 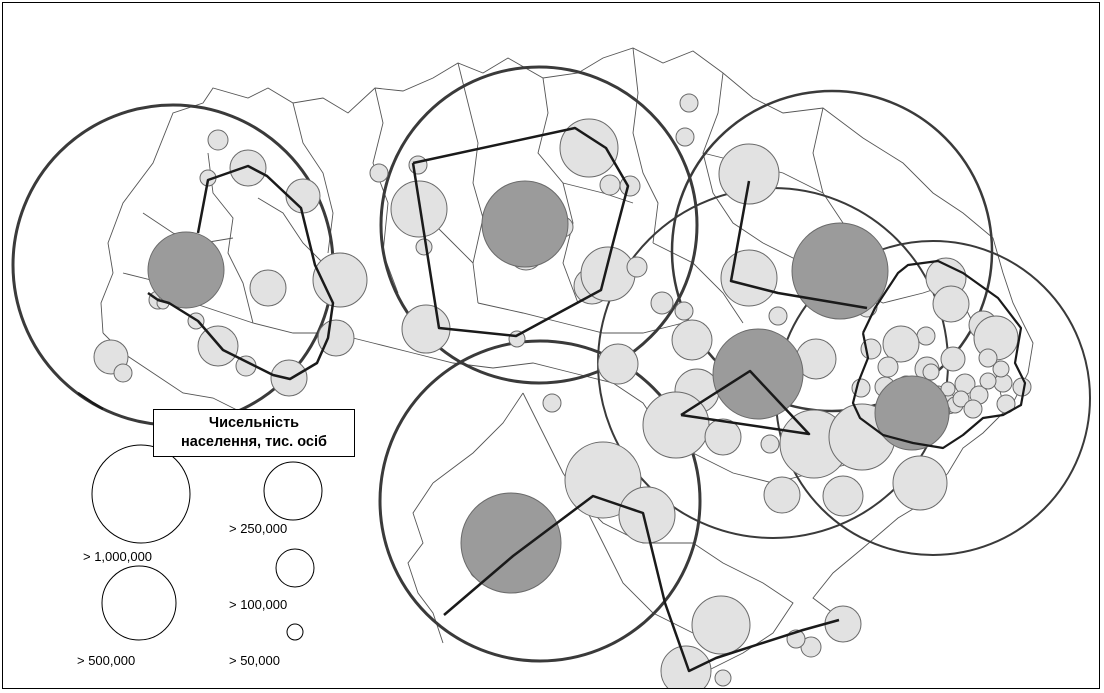 What do you see at coordinates (254, 660) in the screenshot?
I see `legend-label-50000: > 50,000` at bounding box center [254, 660].